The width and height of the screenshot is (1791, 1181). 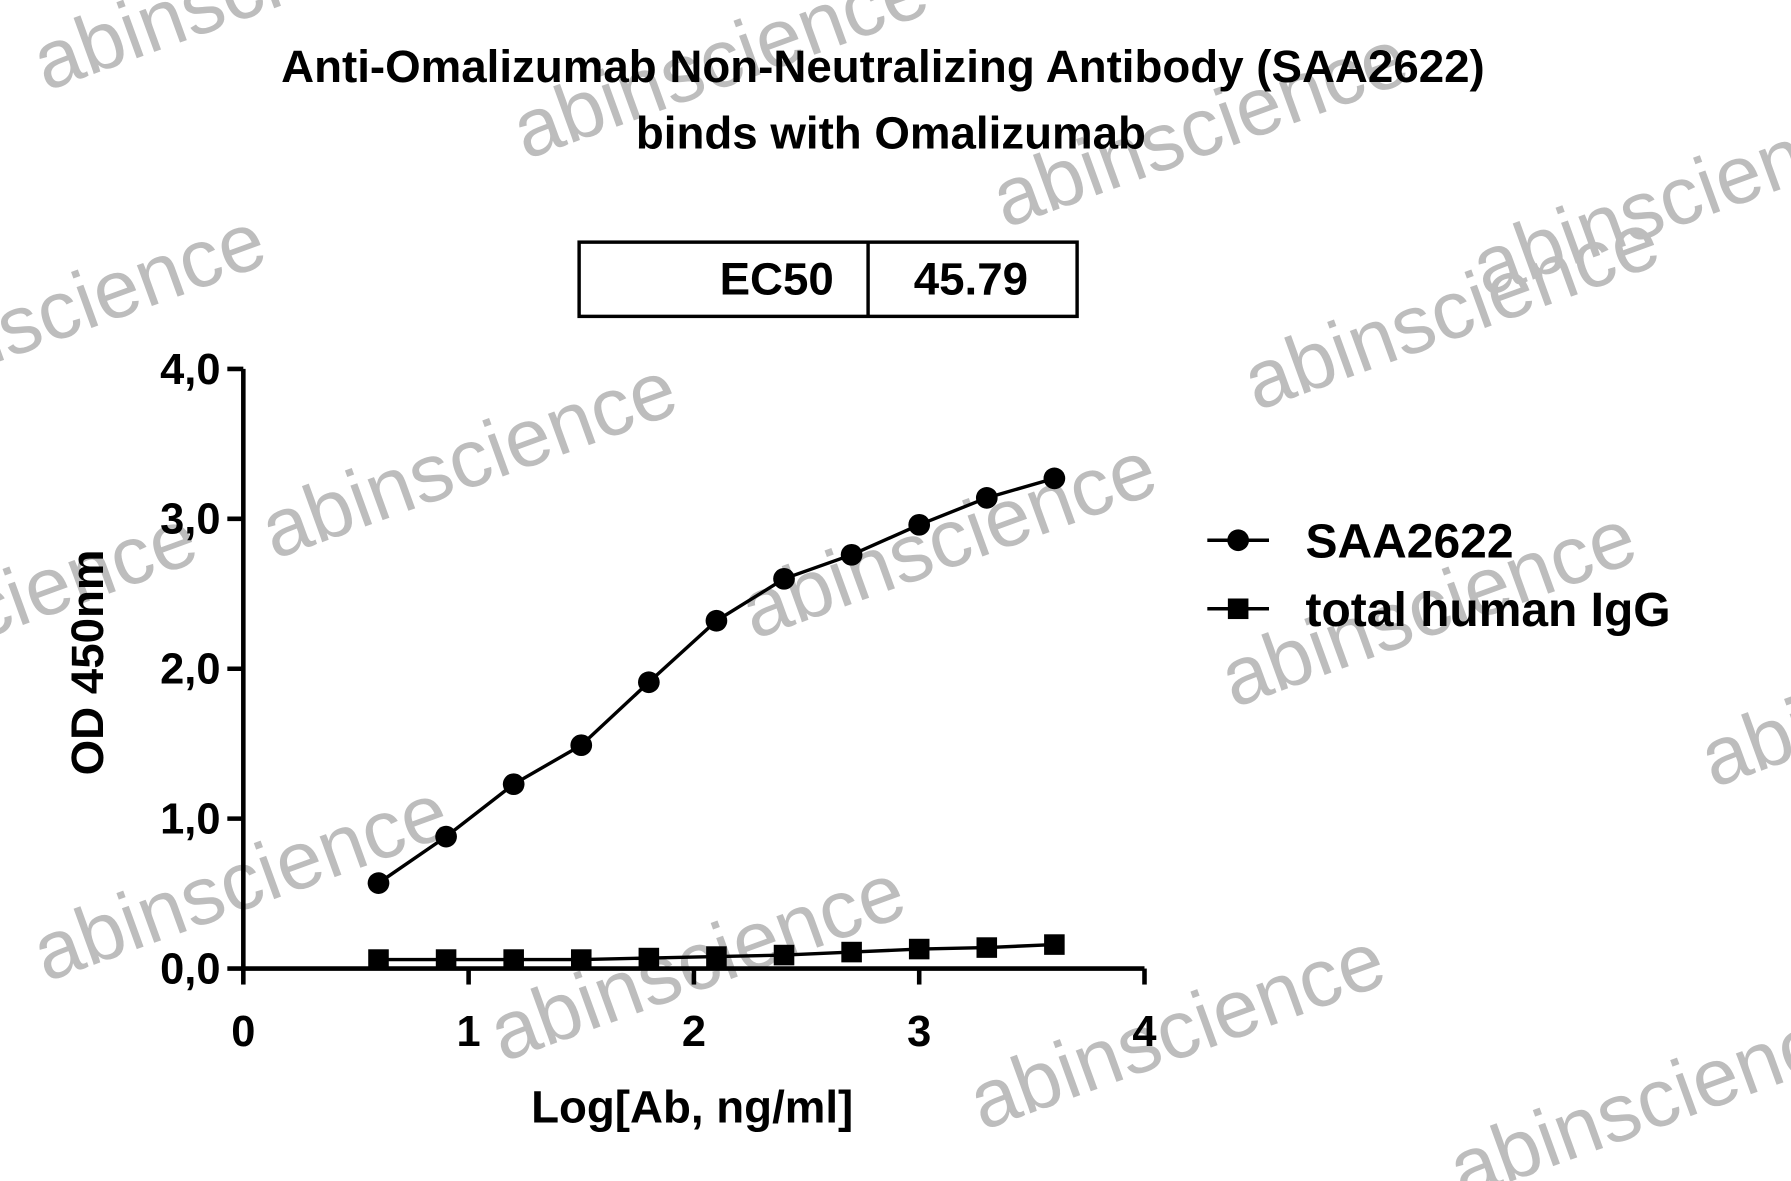 I want to click on y-tick-label: 2,0, so click(x=190, y=670).